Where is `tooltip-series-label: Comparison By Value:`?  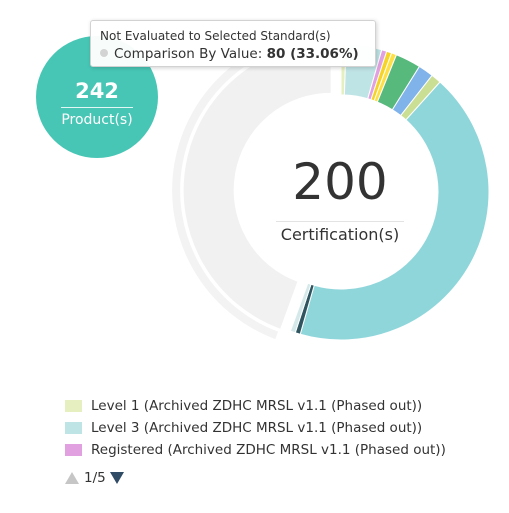 tooltip-series-label: Comparison By Value: is located at coordinates (188, 54).